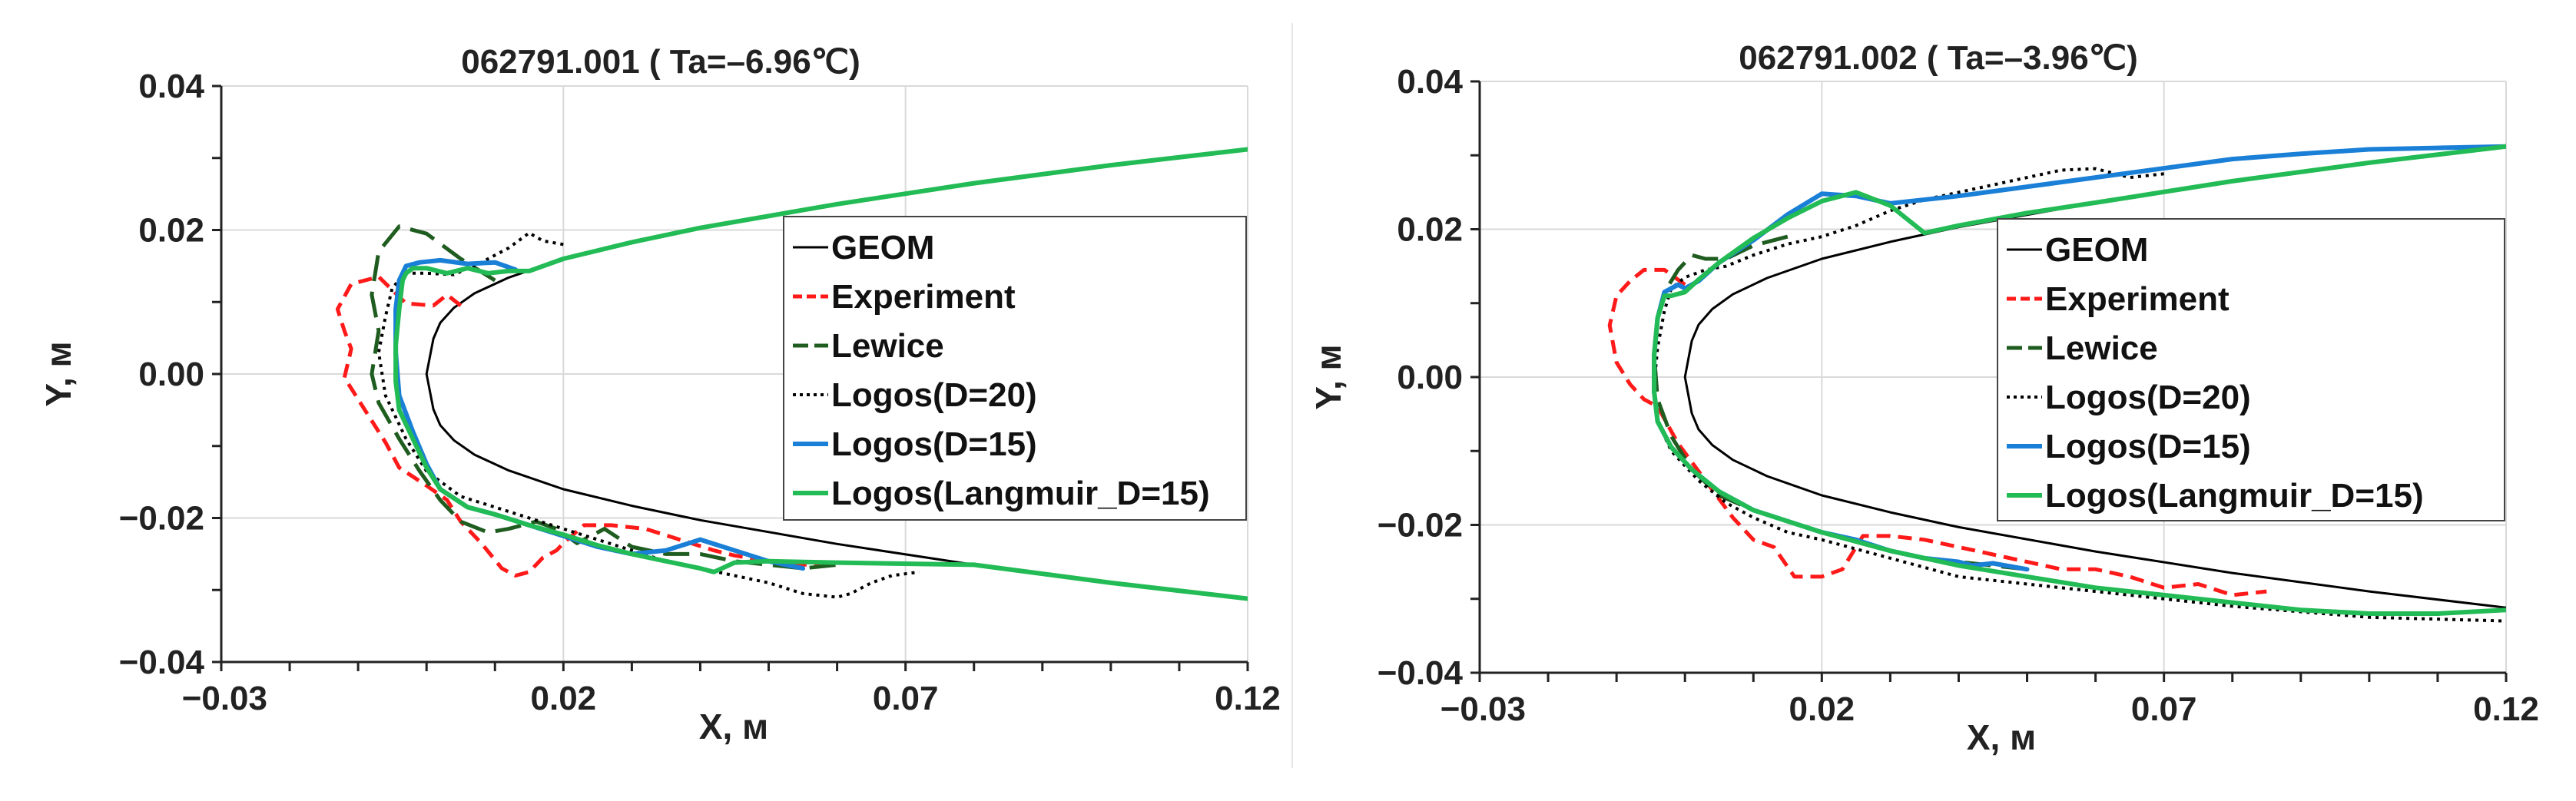 The width and height of the screenshot is (2576, 801). I want to click on chart-title: 062791.001 ( Ta=–6.96℃), so click(660, 62).